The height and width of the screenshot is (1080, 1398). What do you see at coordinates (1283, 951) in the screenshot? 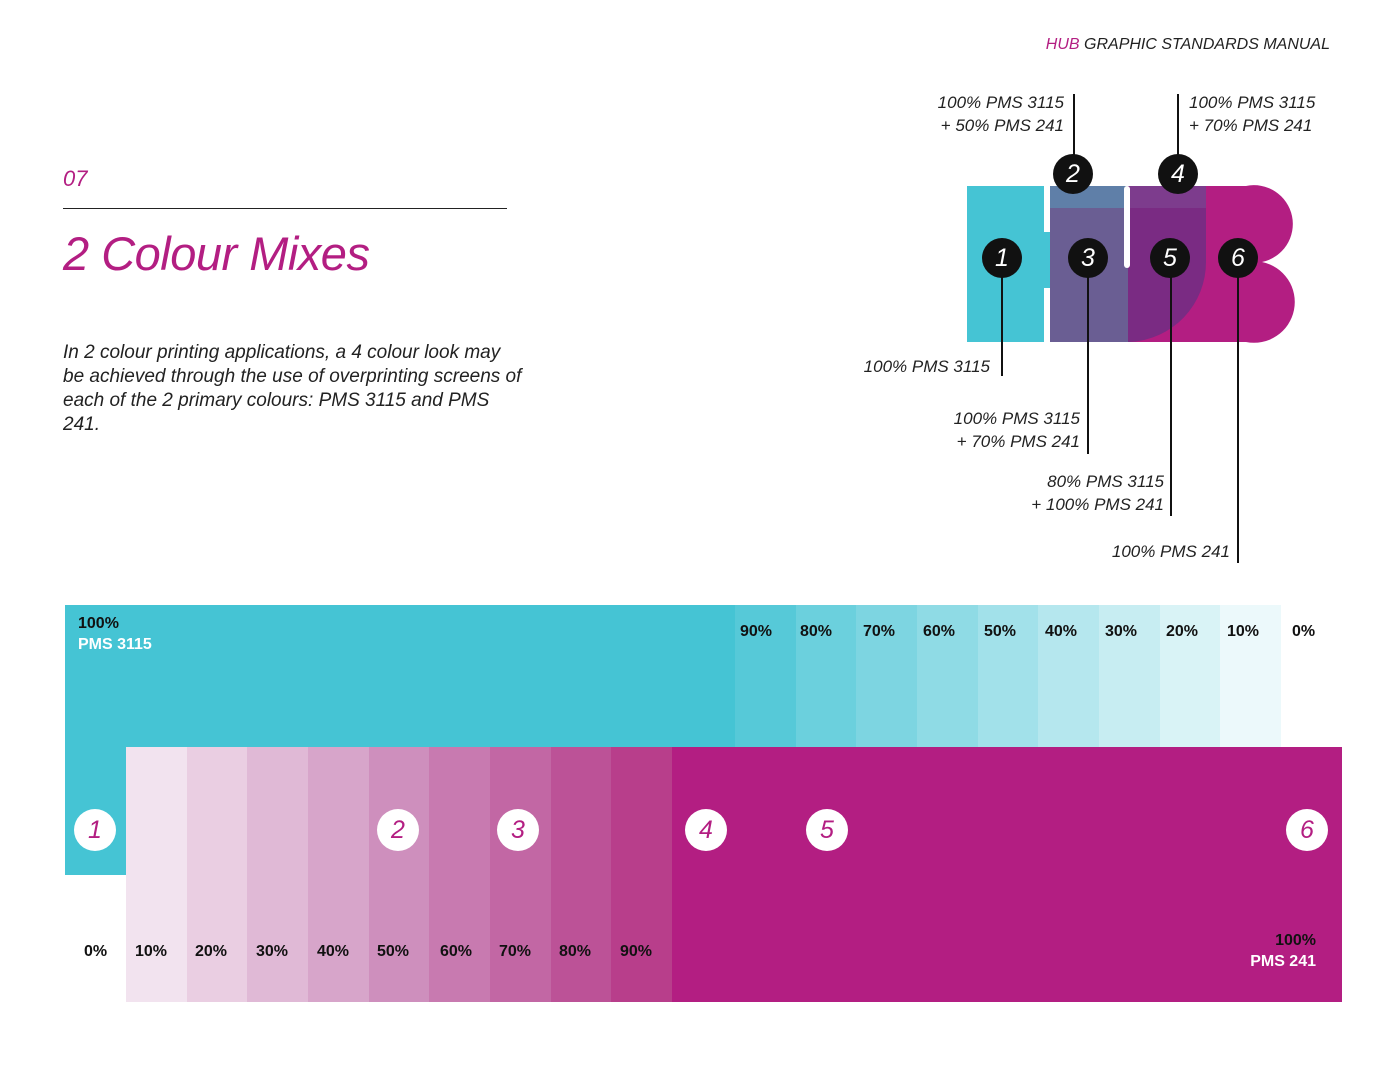
I see `magenta-full-label: 100% PMS 241` at bounding box center [1283, 951].